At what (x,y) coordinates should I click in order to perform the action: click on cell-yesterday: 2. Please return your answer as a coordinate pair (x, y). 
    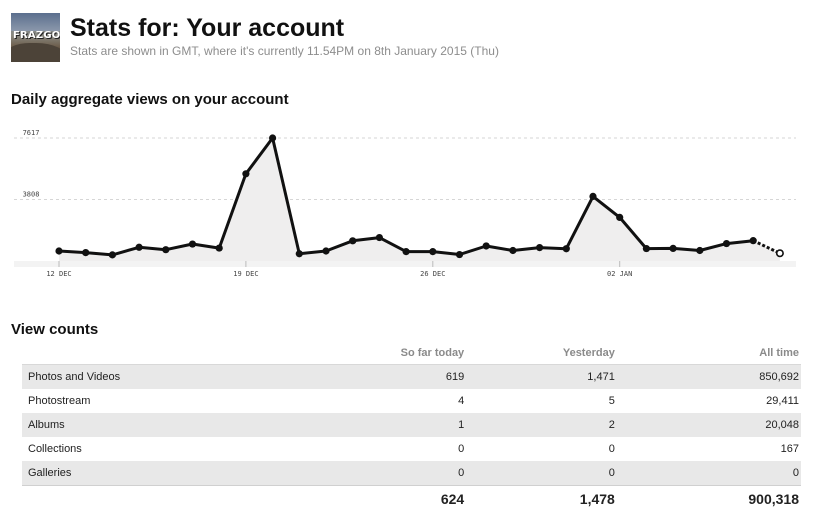
    Looking at the image, I should click on (541, 425).